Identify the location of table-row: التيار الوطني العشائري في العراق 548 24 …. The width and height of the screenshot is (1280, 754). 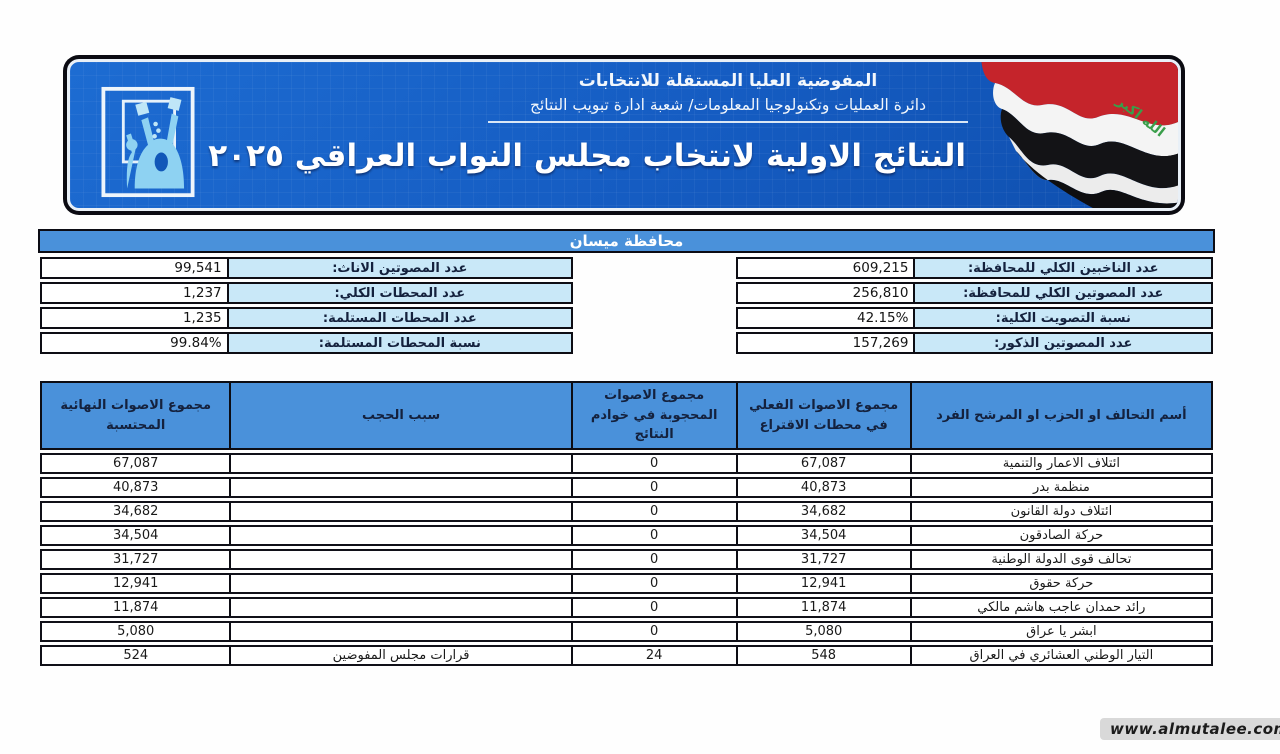
(626, 655).